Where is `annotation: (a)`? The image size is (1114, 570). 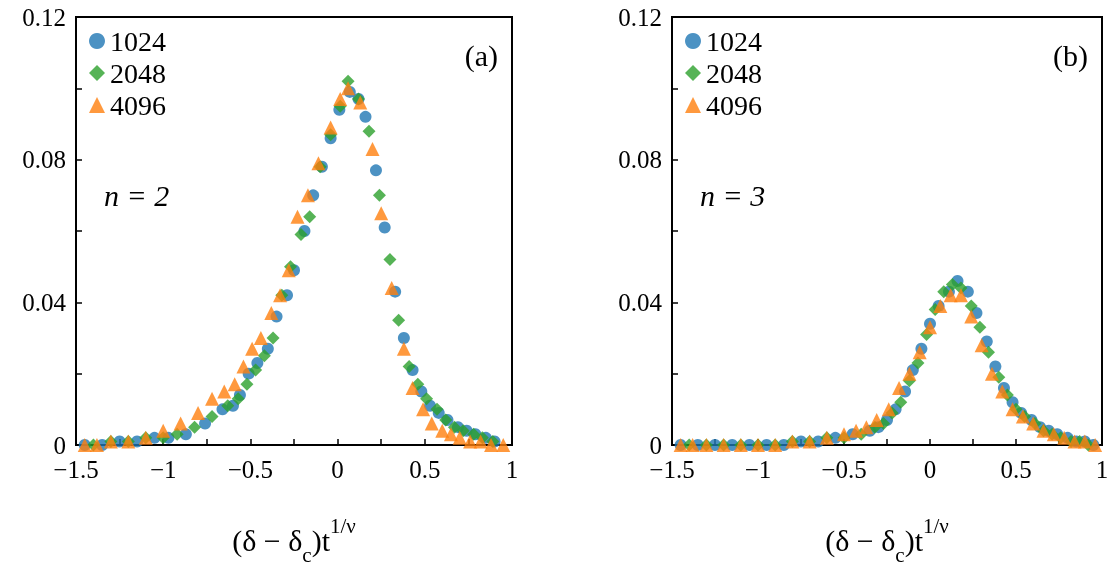
annotation: (a) is located at coordinates (481, 55).